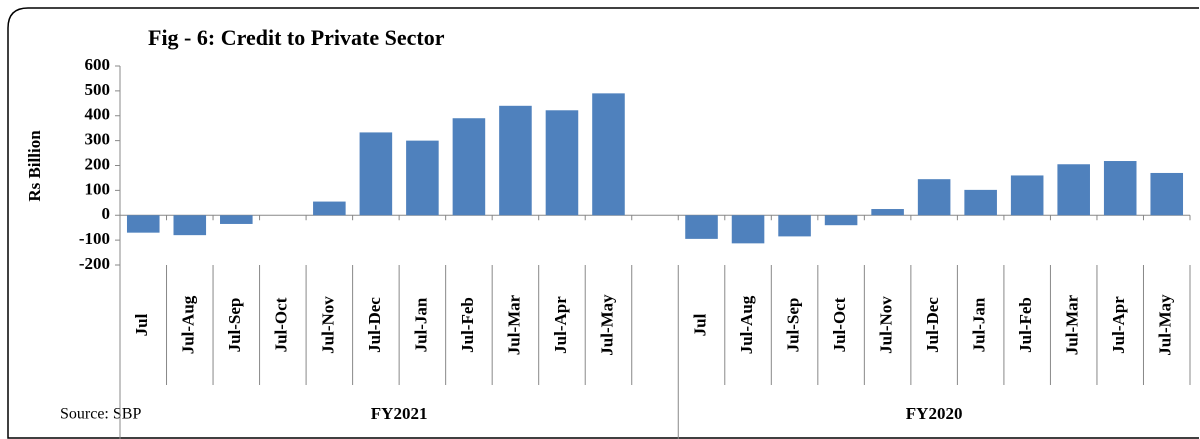 This screenshot has width=1200, height=439. Describe the element at coordinates (98, 64) in the screenshot. I see `y-tick-label: 600` at that location.